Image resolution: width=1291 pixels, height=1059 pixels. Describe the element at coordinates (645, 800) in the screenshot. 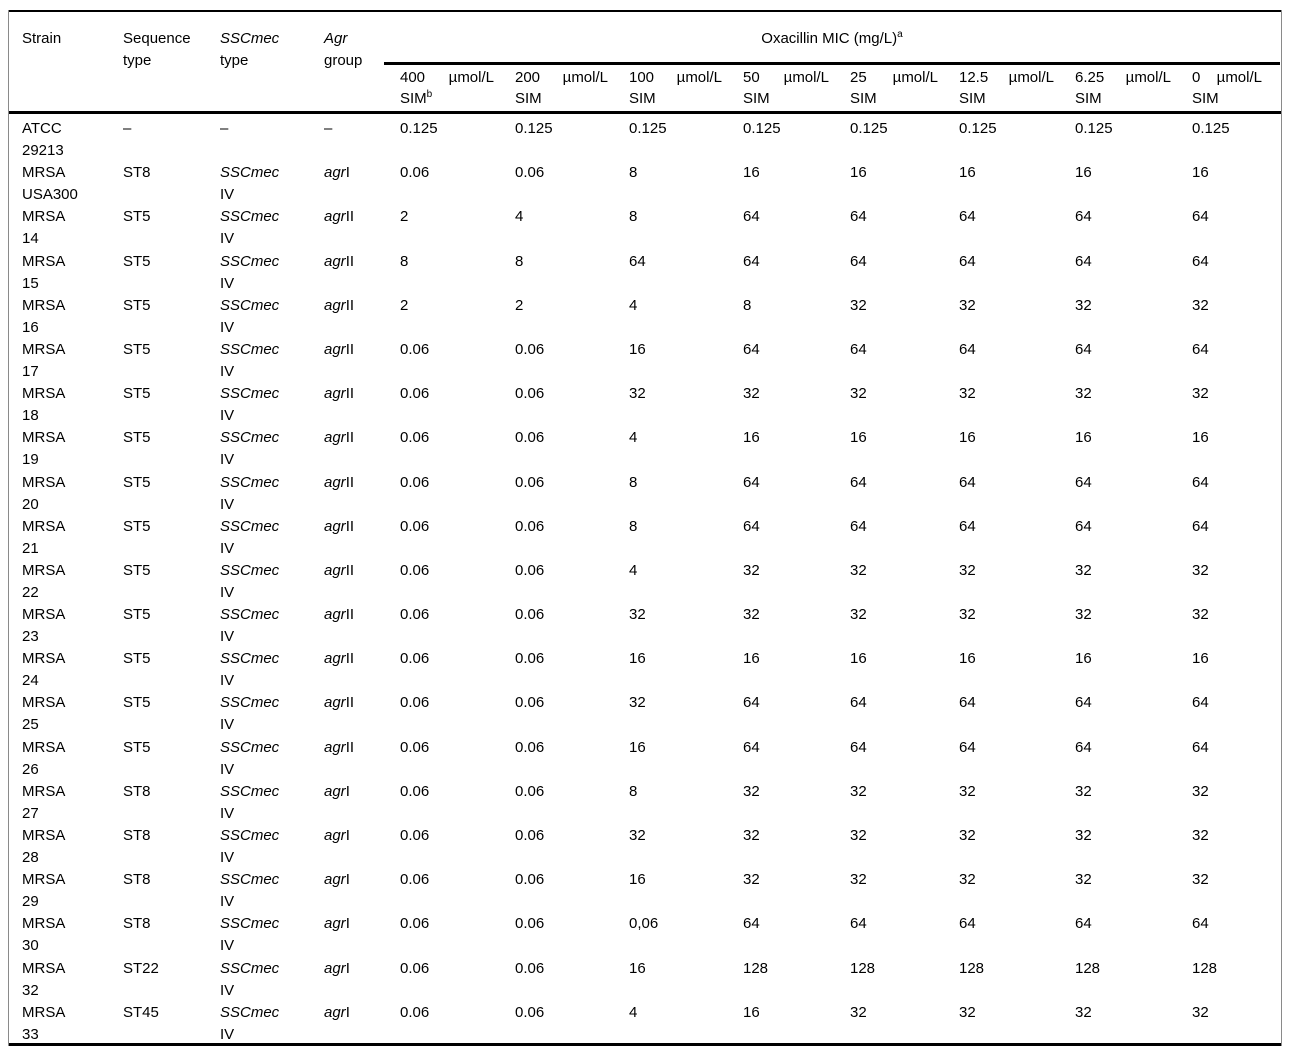

I see `table-row: MRSA 27 ST8 SSCmec IV agrI 0.06 0.06 8 32 32 32 32 32` at that location.